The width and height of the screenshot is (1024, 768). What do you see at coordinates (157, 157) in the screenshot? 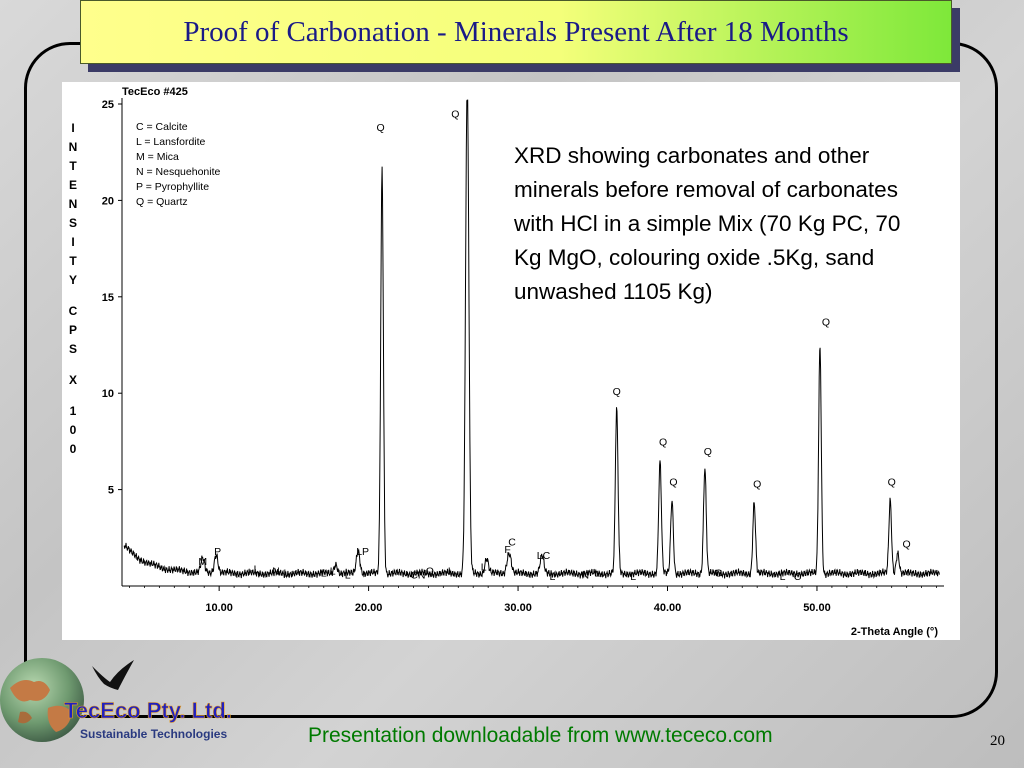
I see `legend-entry: M = Mica` at bounding box center [157, 157].